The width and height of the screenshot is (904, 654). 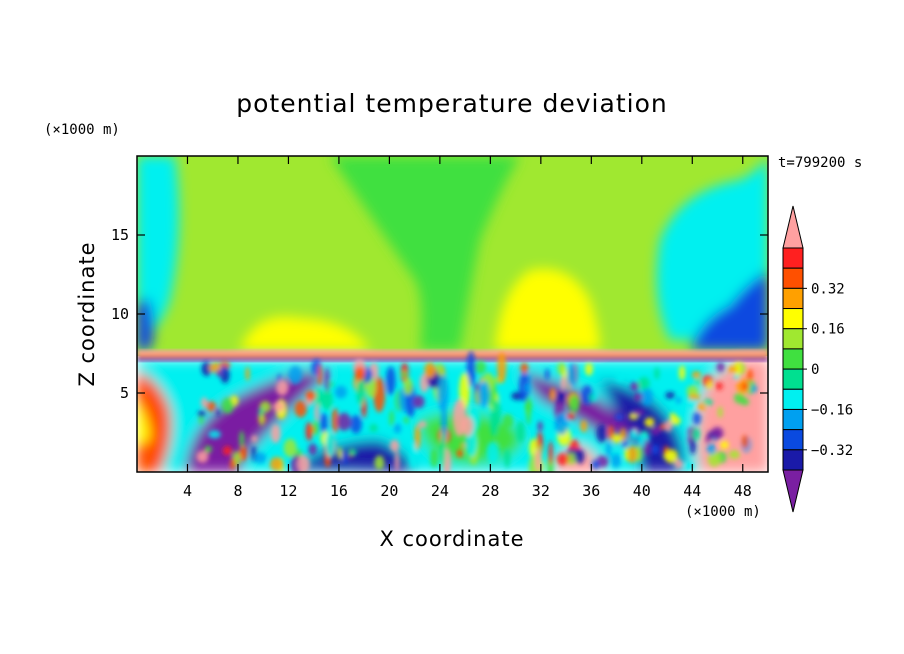 What do you see at coordinates (541, 491) in the screenshot?
I see `x-tick-label: 32` at bounding box center [541, 491].